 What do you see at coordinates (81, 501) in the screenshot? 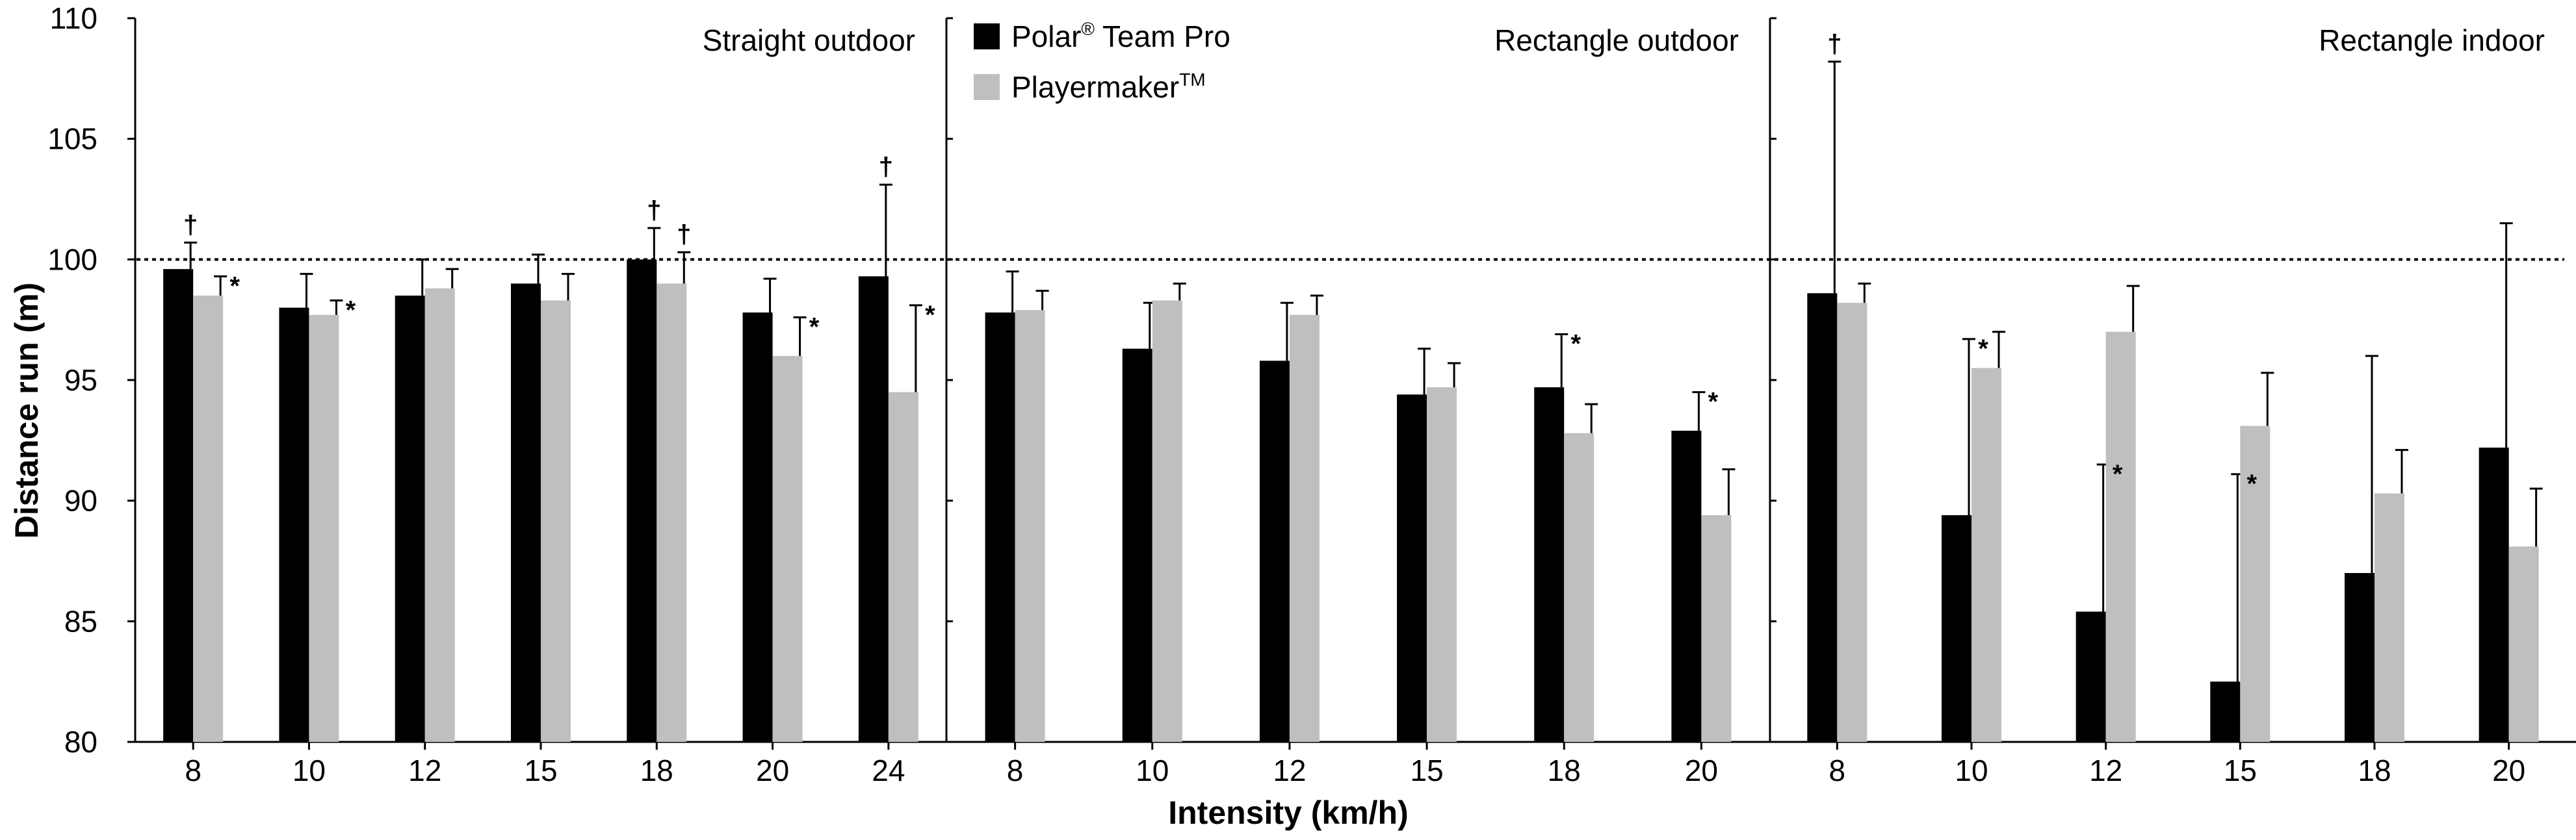
I see `y-tick-label: 90` at bounding box center [81, 501].